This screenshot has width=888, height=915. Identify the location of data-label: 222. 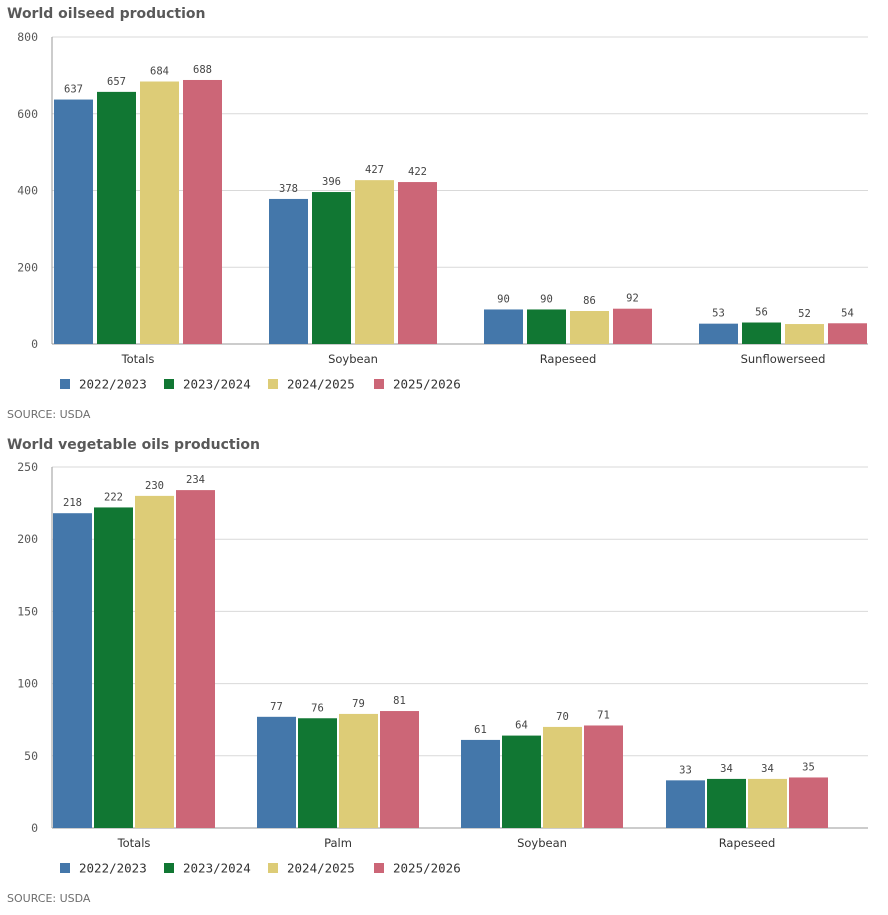
(113, 497).